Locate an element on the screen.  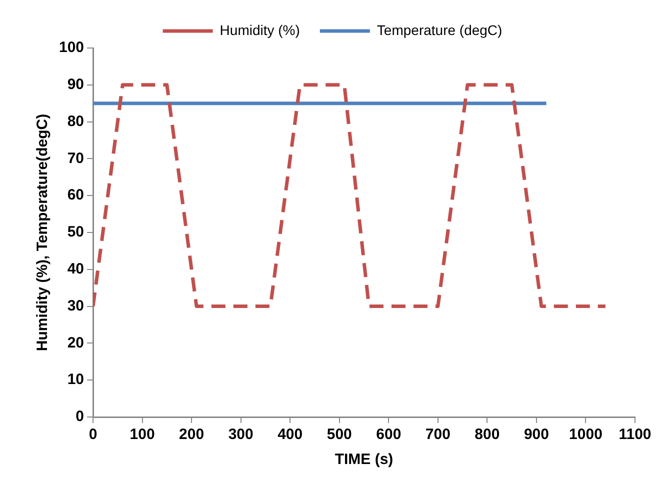
x-tick-label: 700 is located at coordinates (437, 435).